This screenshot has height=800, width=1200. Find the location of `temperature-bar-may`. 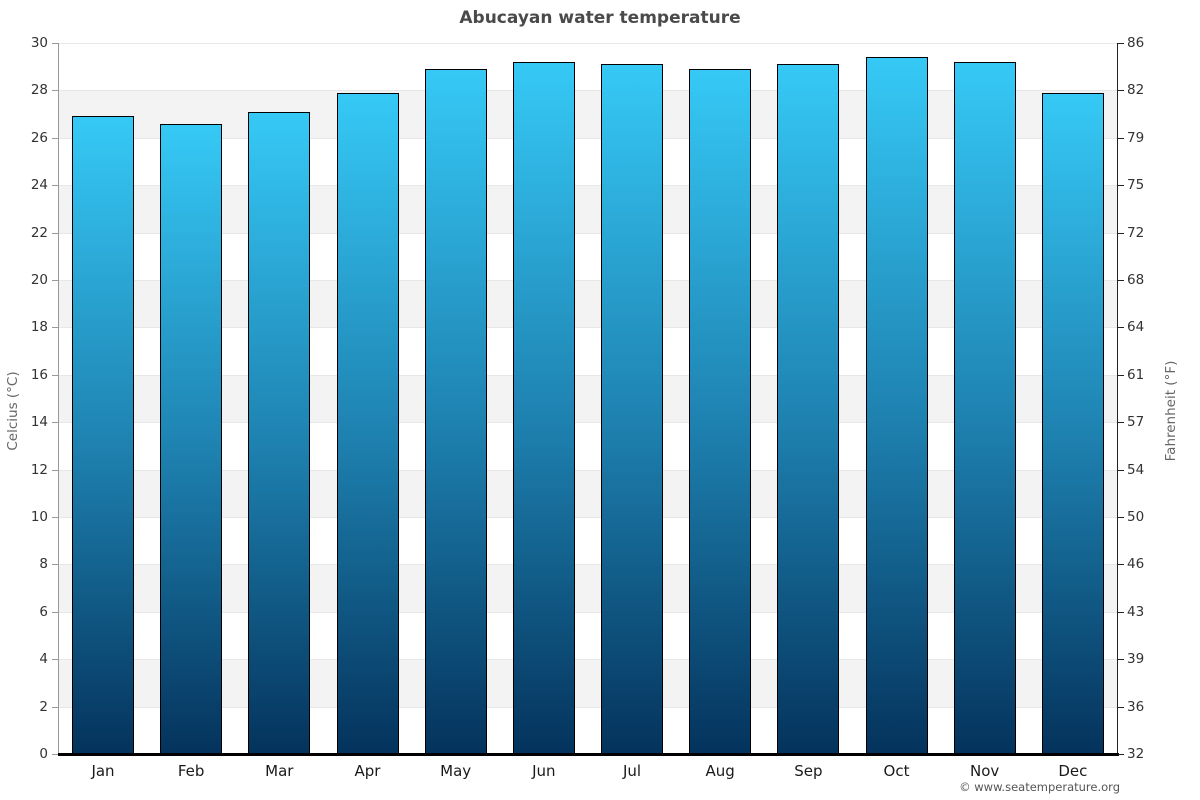

temperature-bar-may is located at coordinates (455, 411).